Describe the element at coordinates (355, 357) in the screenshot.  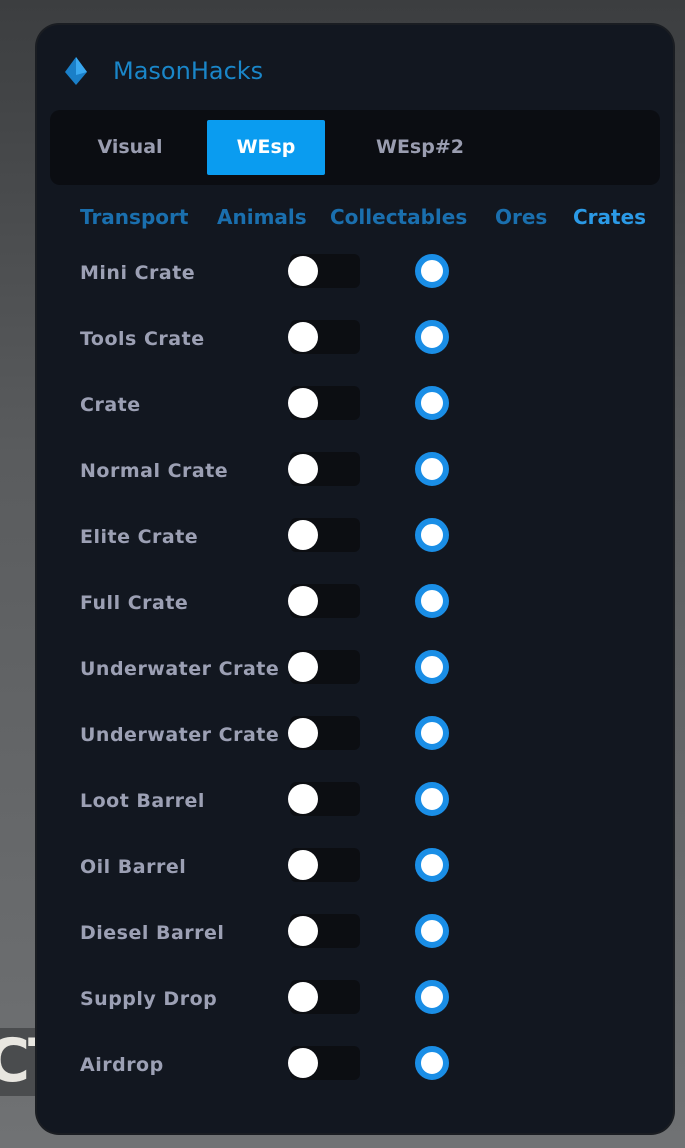
I see `list-item: Tools Crate` at that location.